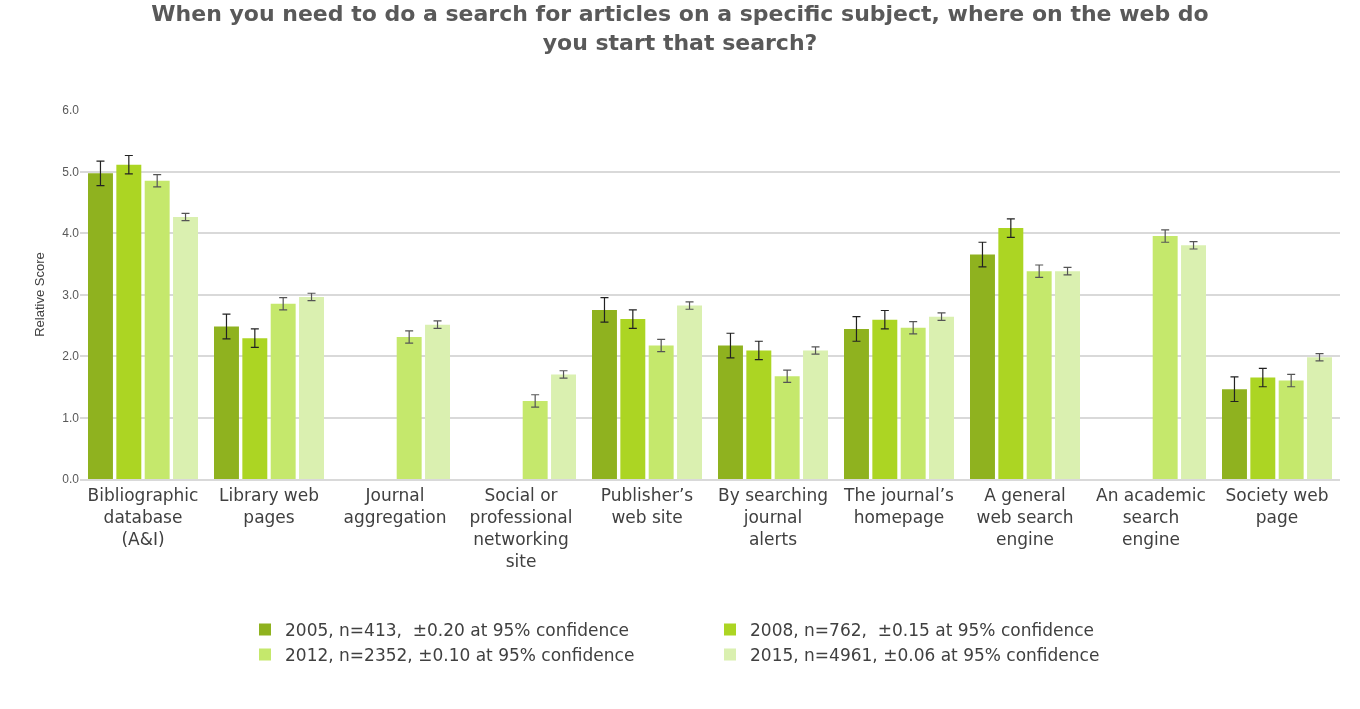  I want to click on y-tick-label: 3.0, so click(71, 294).